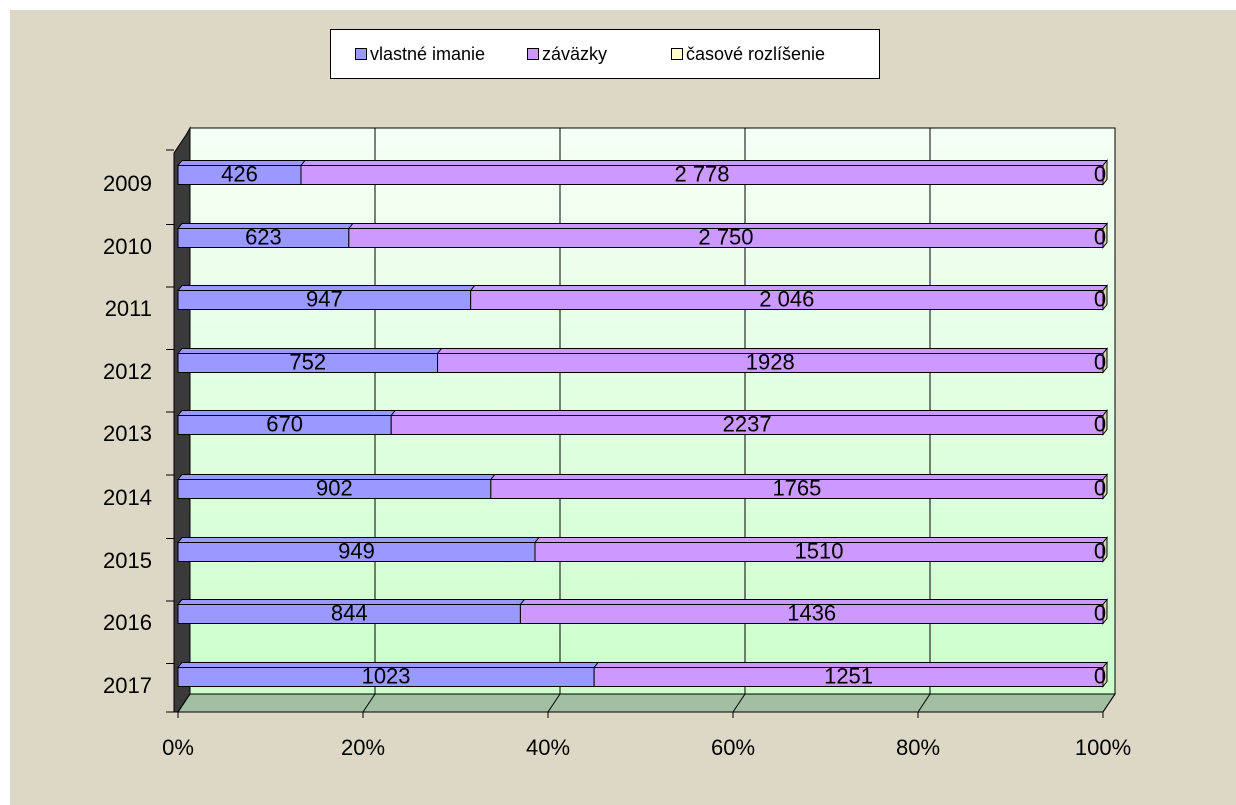 This screenshot has height=805, width=1236. I want to click on data-label: 1928, so click(770, 362).